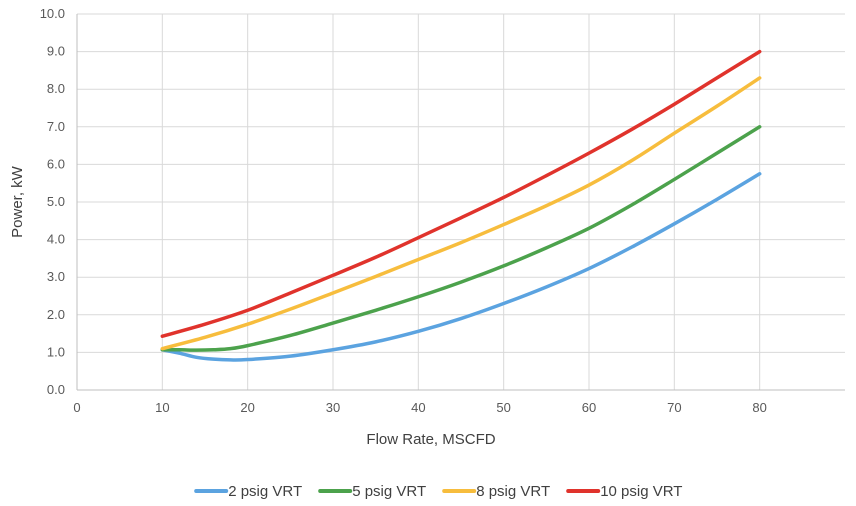  What do you see at coordinates (759, 407) in the screenshot?
I see `x-tick-label: 80` at bounding box center [759, 407].